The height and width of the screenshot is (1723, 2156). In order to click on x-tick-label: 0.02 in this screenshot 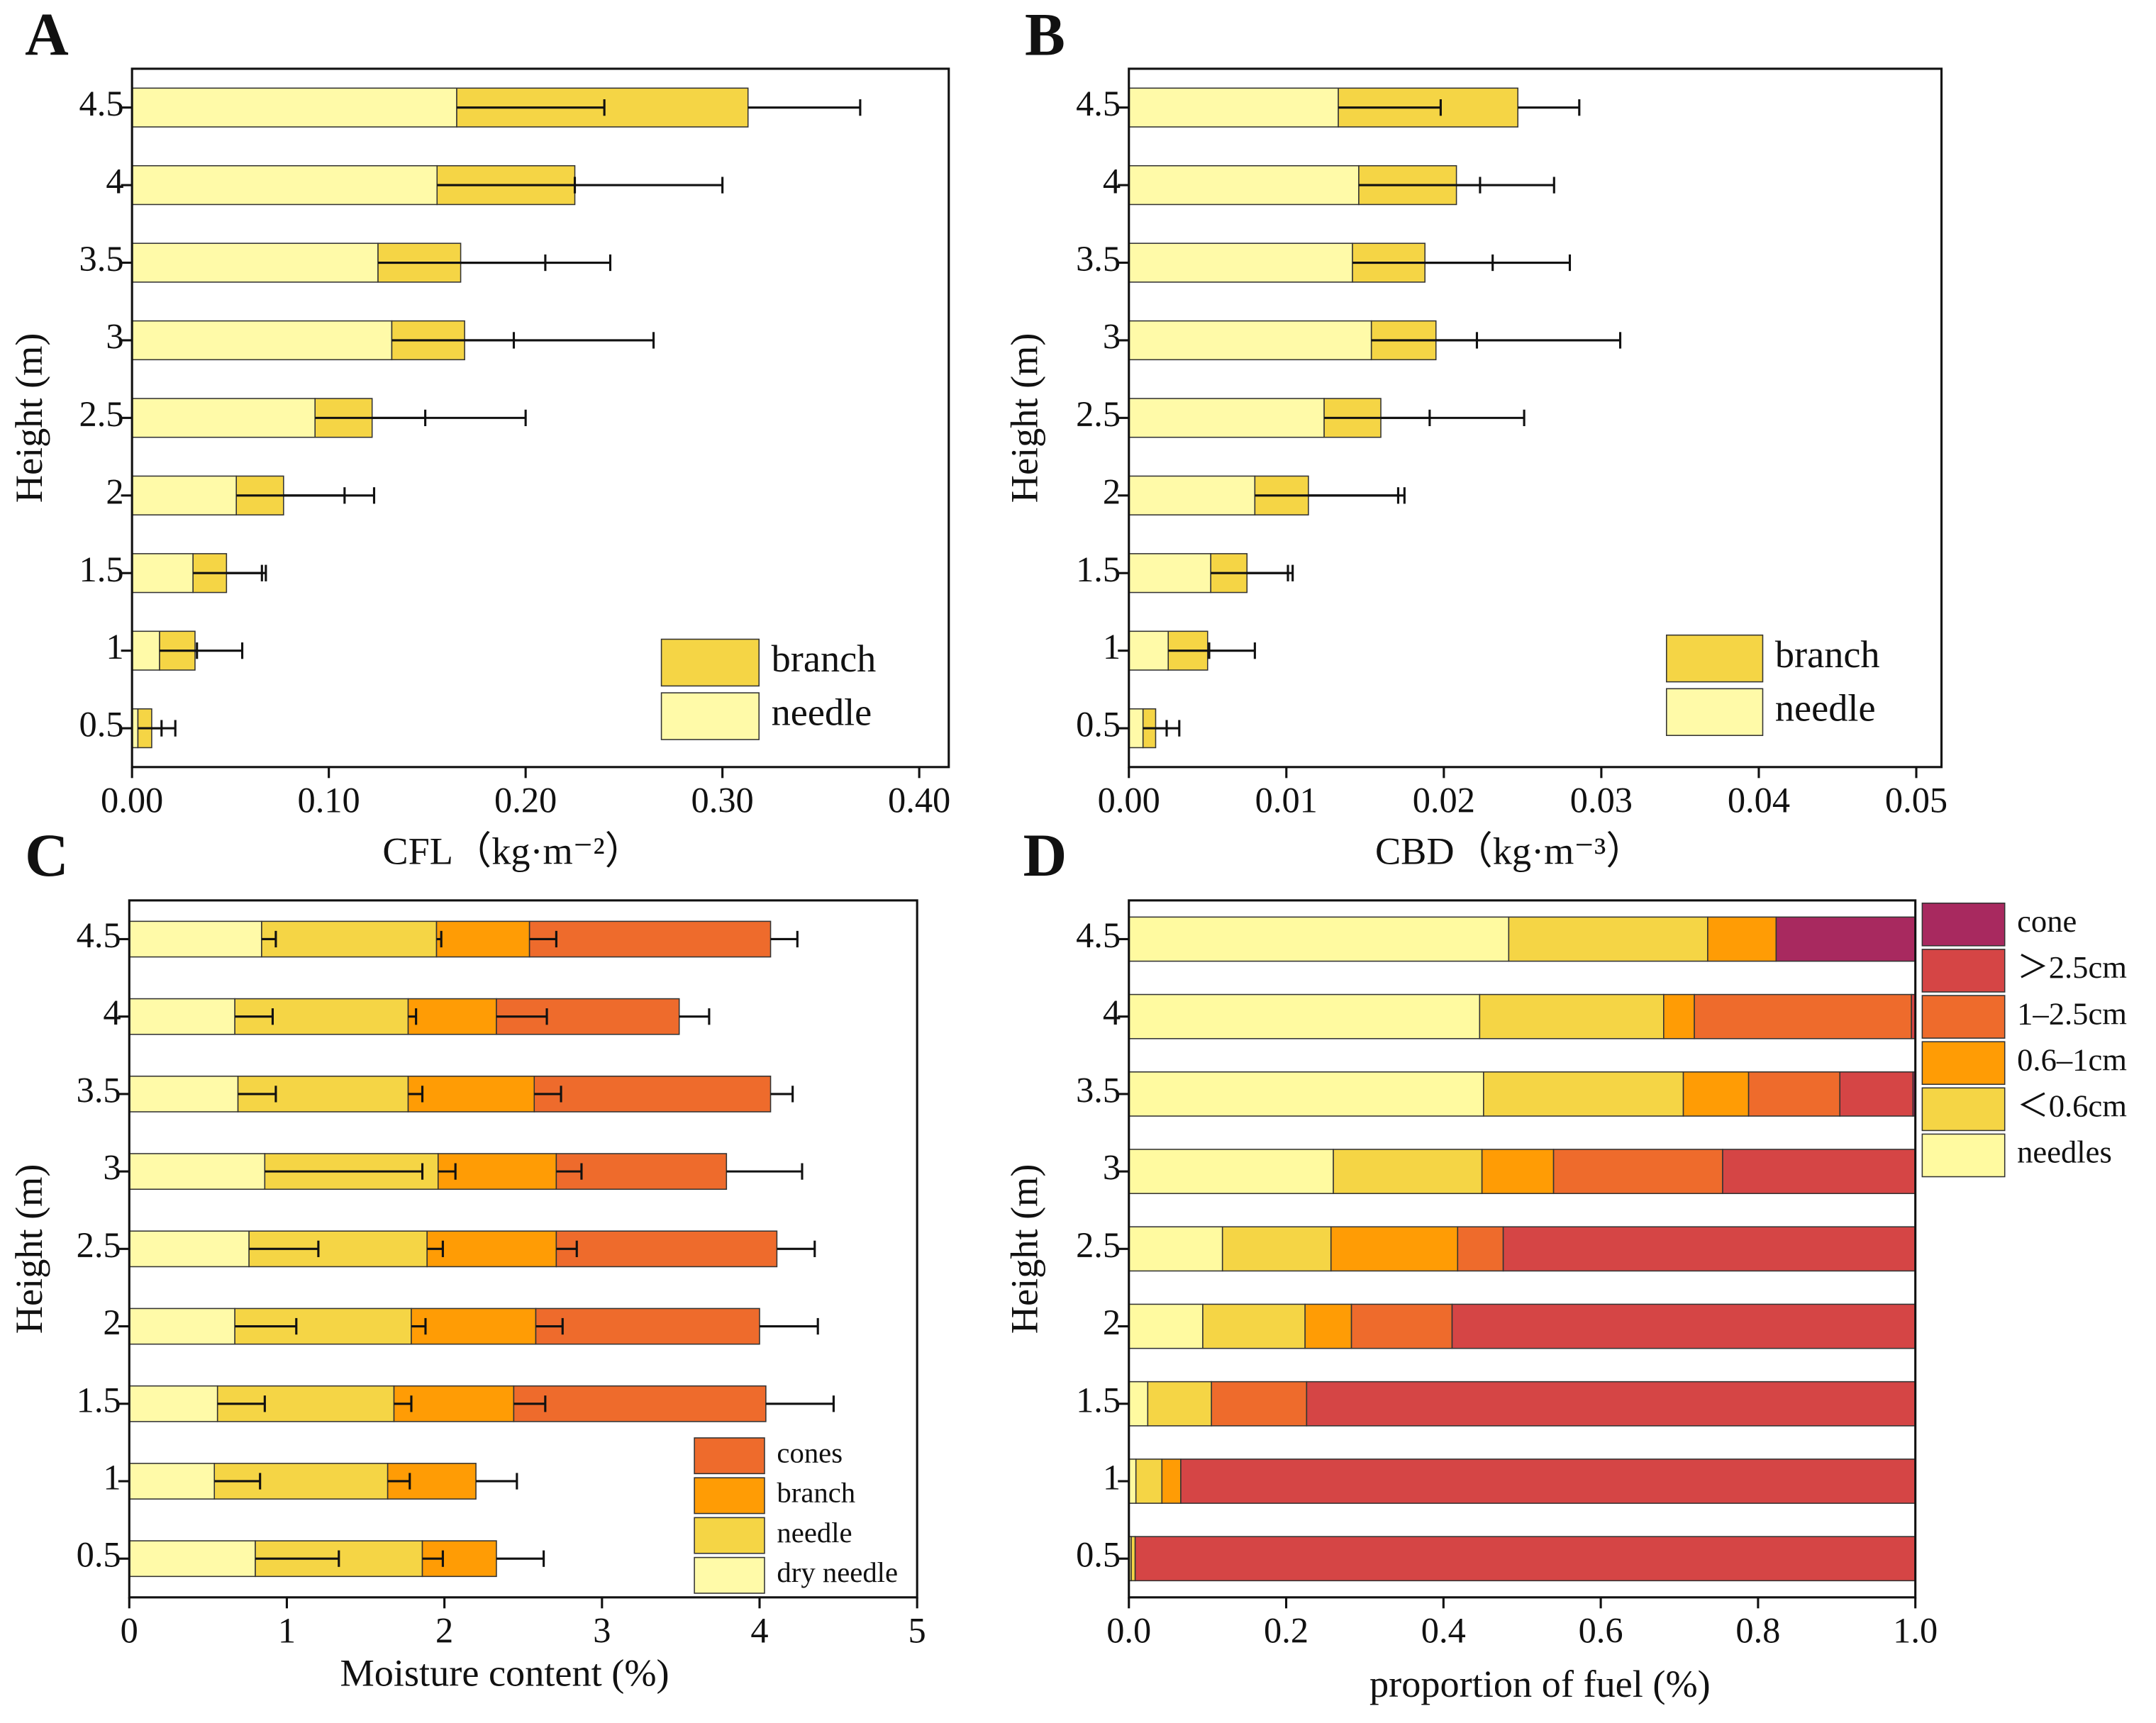, I will do `click(1444, 800)`.